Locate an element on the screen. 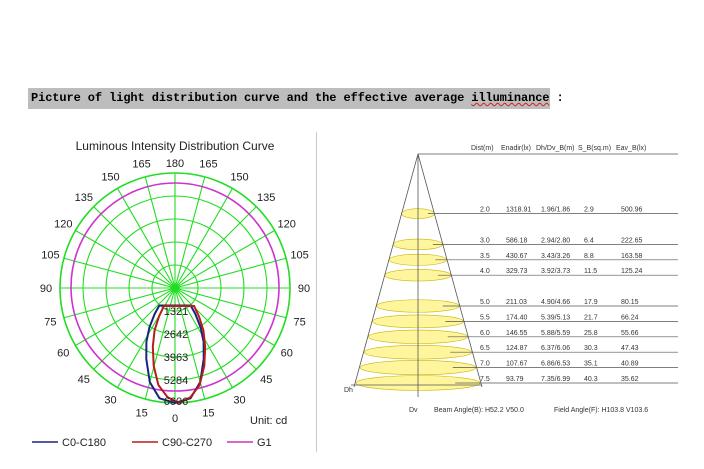 The image size is (704, 469). cone-row-value: 6.4 is located at coordinates (589, 240).